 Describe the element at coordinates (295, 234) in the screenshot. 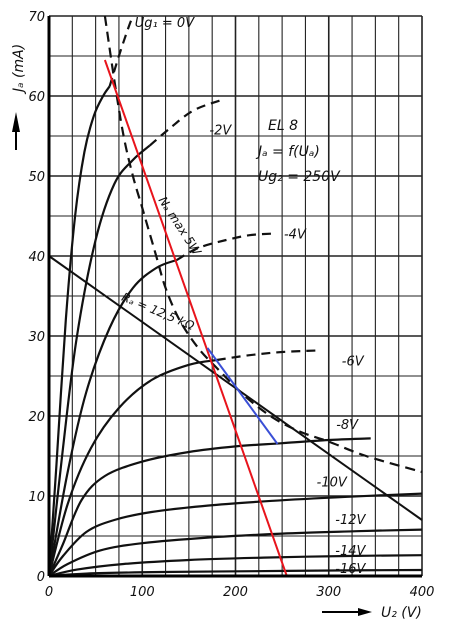

I see `series-label: -4V` at that location.